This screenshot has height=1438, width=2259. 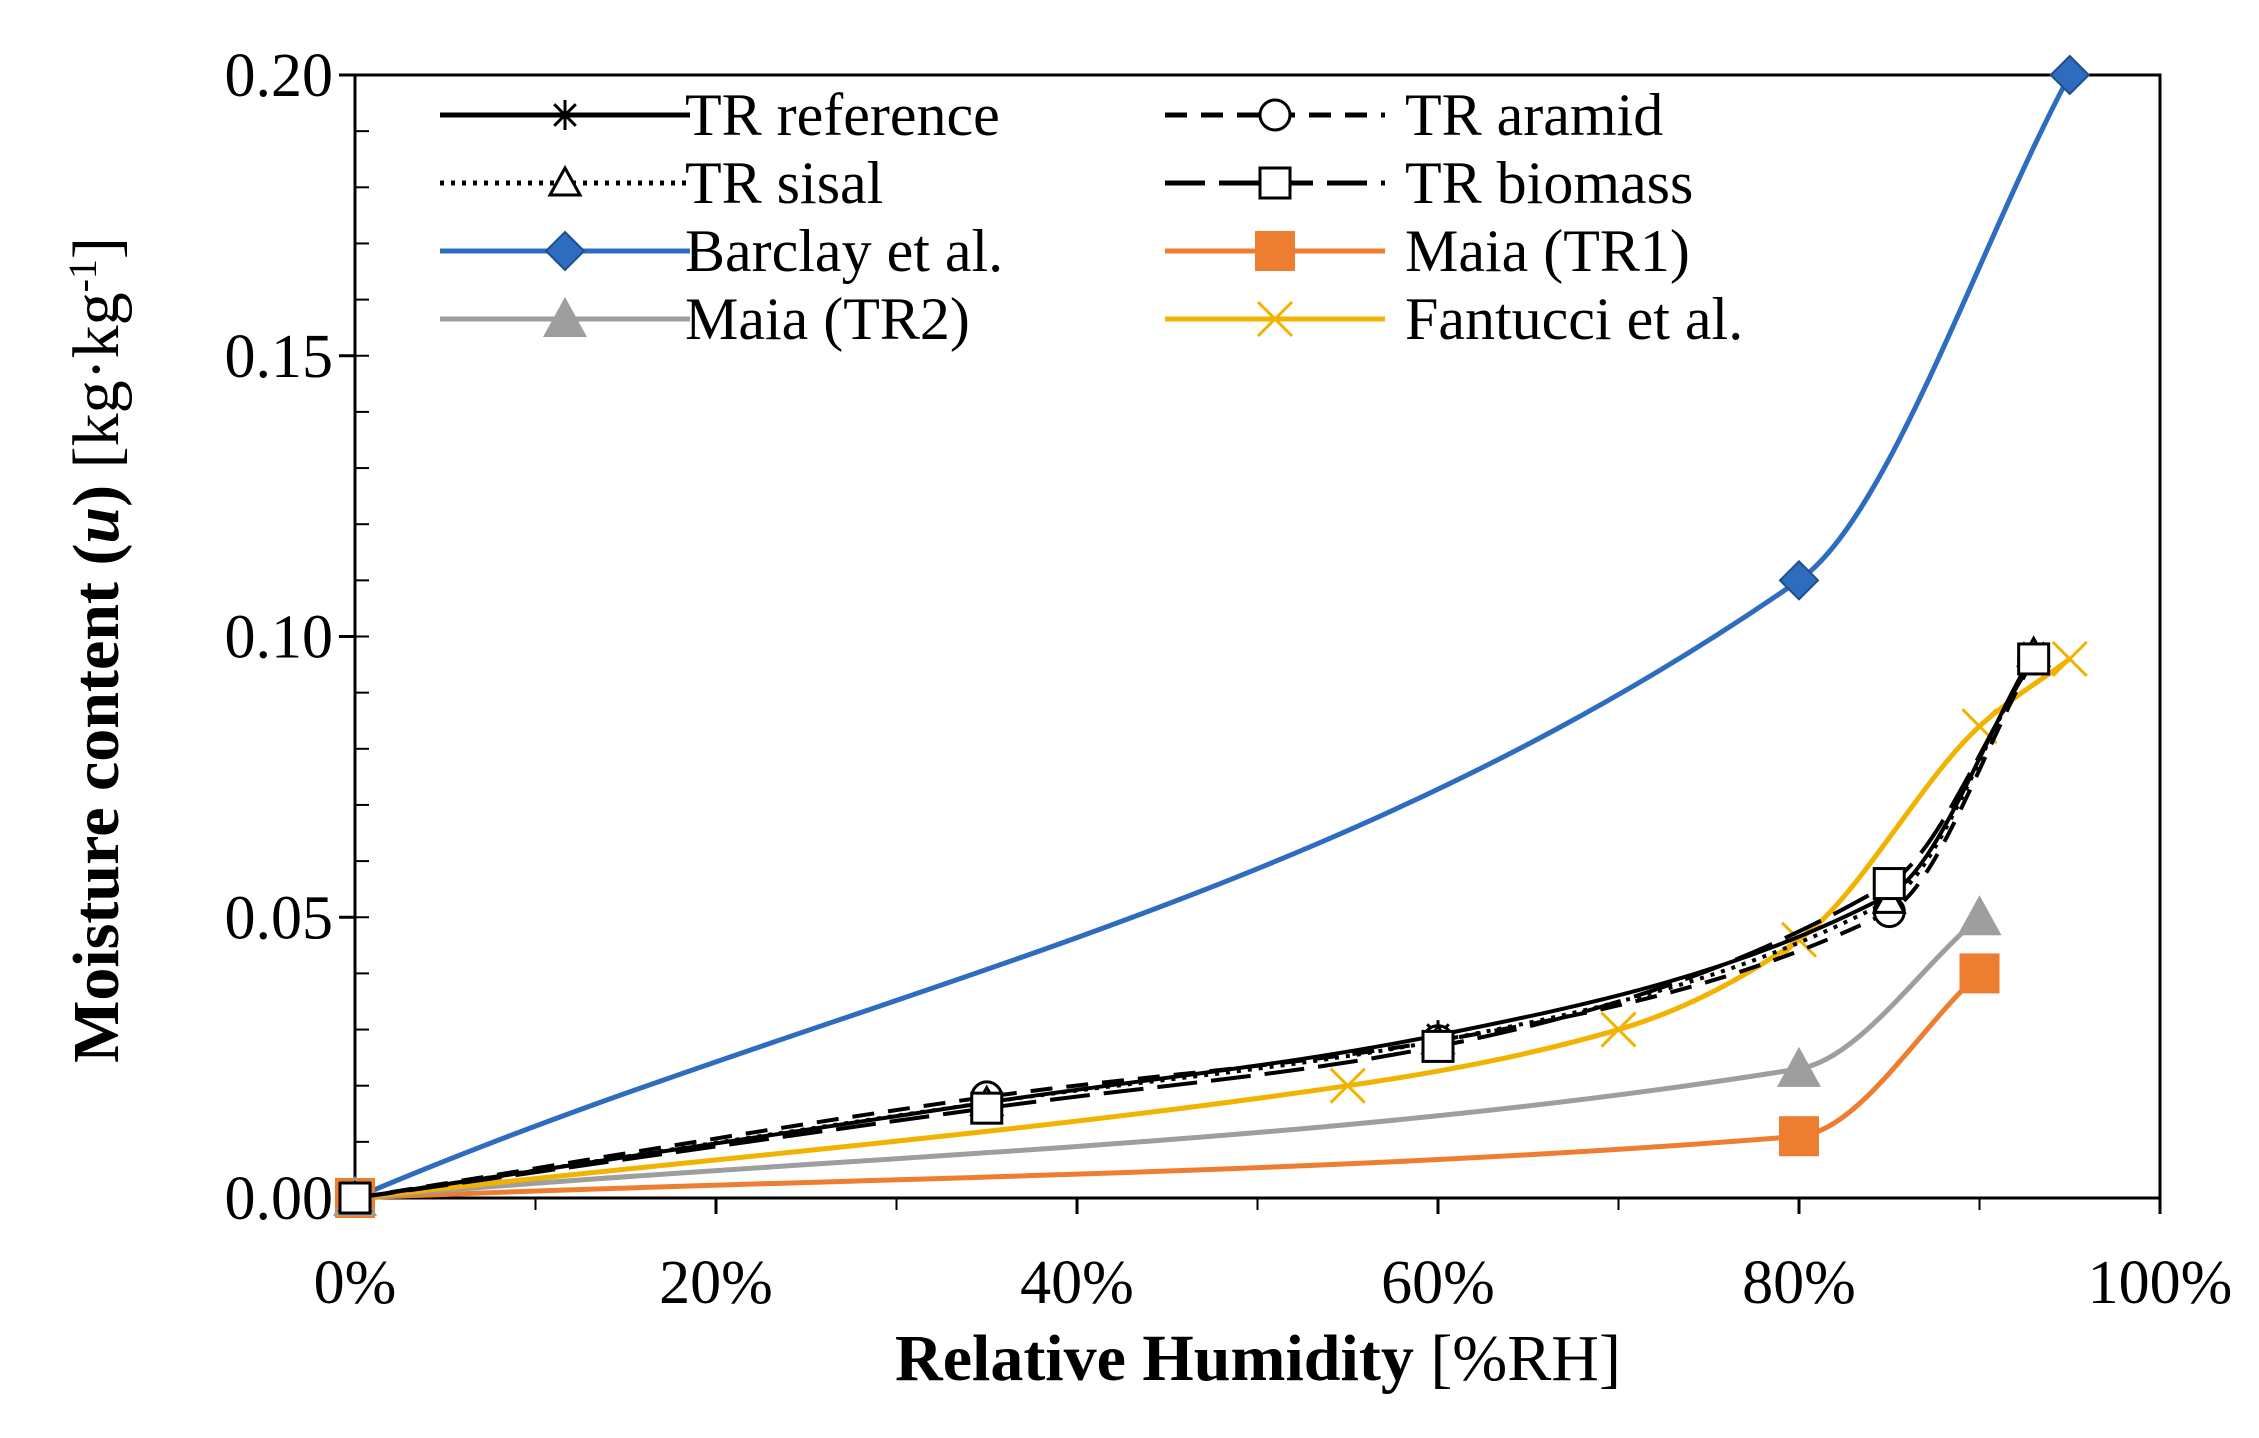 I want to click on x-tick-label: 100%, so click(x=2160, y=1283).